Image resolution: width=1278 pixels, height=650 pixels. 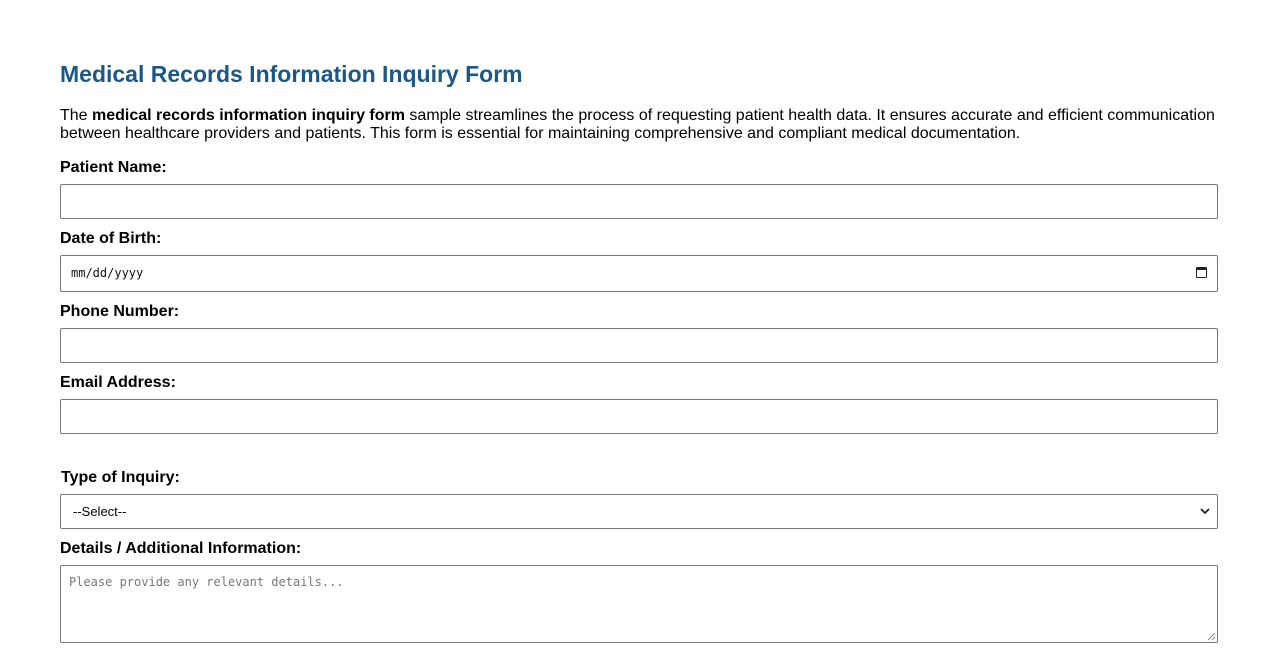 I want to click on dob-label: Date of Birth:, so click(x=111, y=238).